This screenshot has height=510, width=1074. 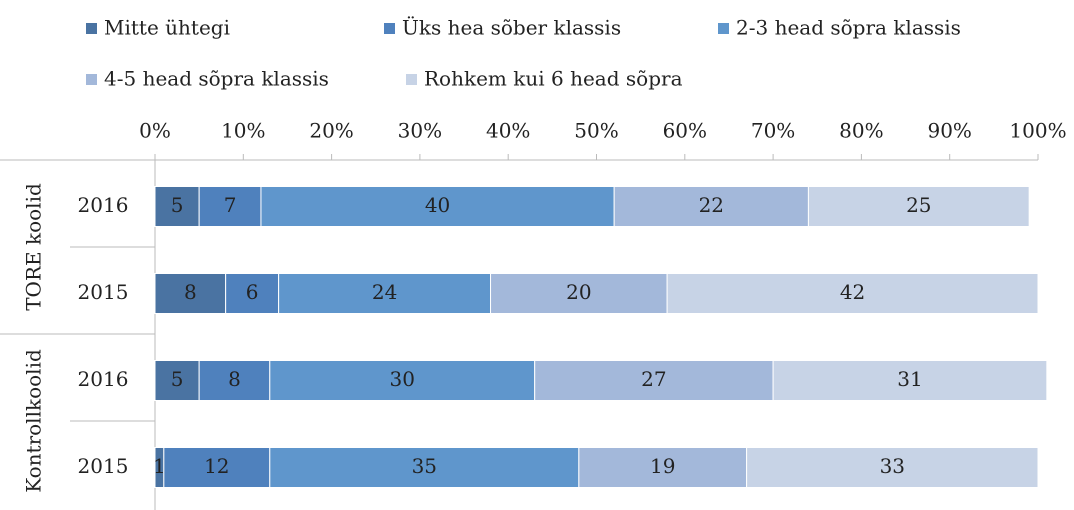 I want to click on legend-label: Mitte ühtegi, so click(x=167, y=28).